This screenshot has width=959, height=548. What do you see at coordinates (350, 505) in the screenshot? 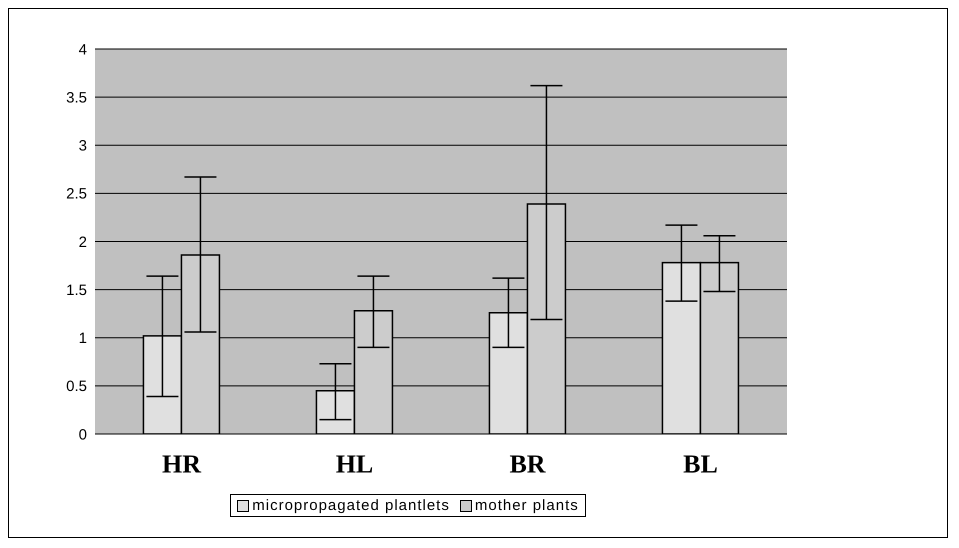
I see `legend-label: micropropagated plantlets` at bounding box center [350, 505].